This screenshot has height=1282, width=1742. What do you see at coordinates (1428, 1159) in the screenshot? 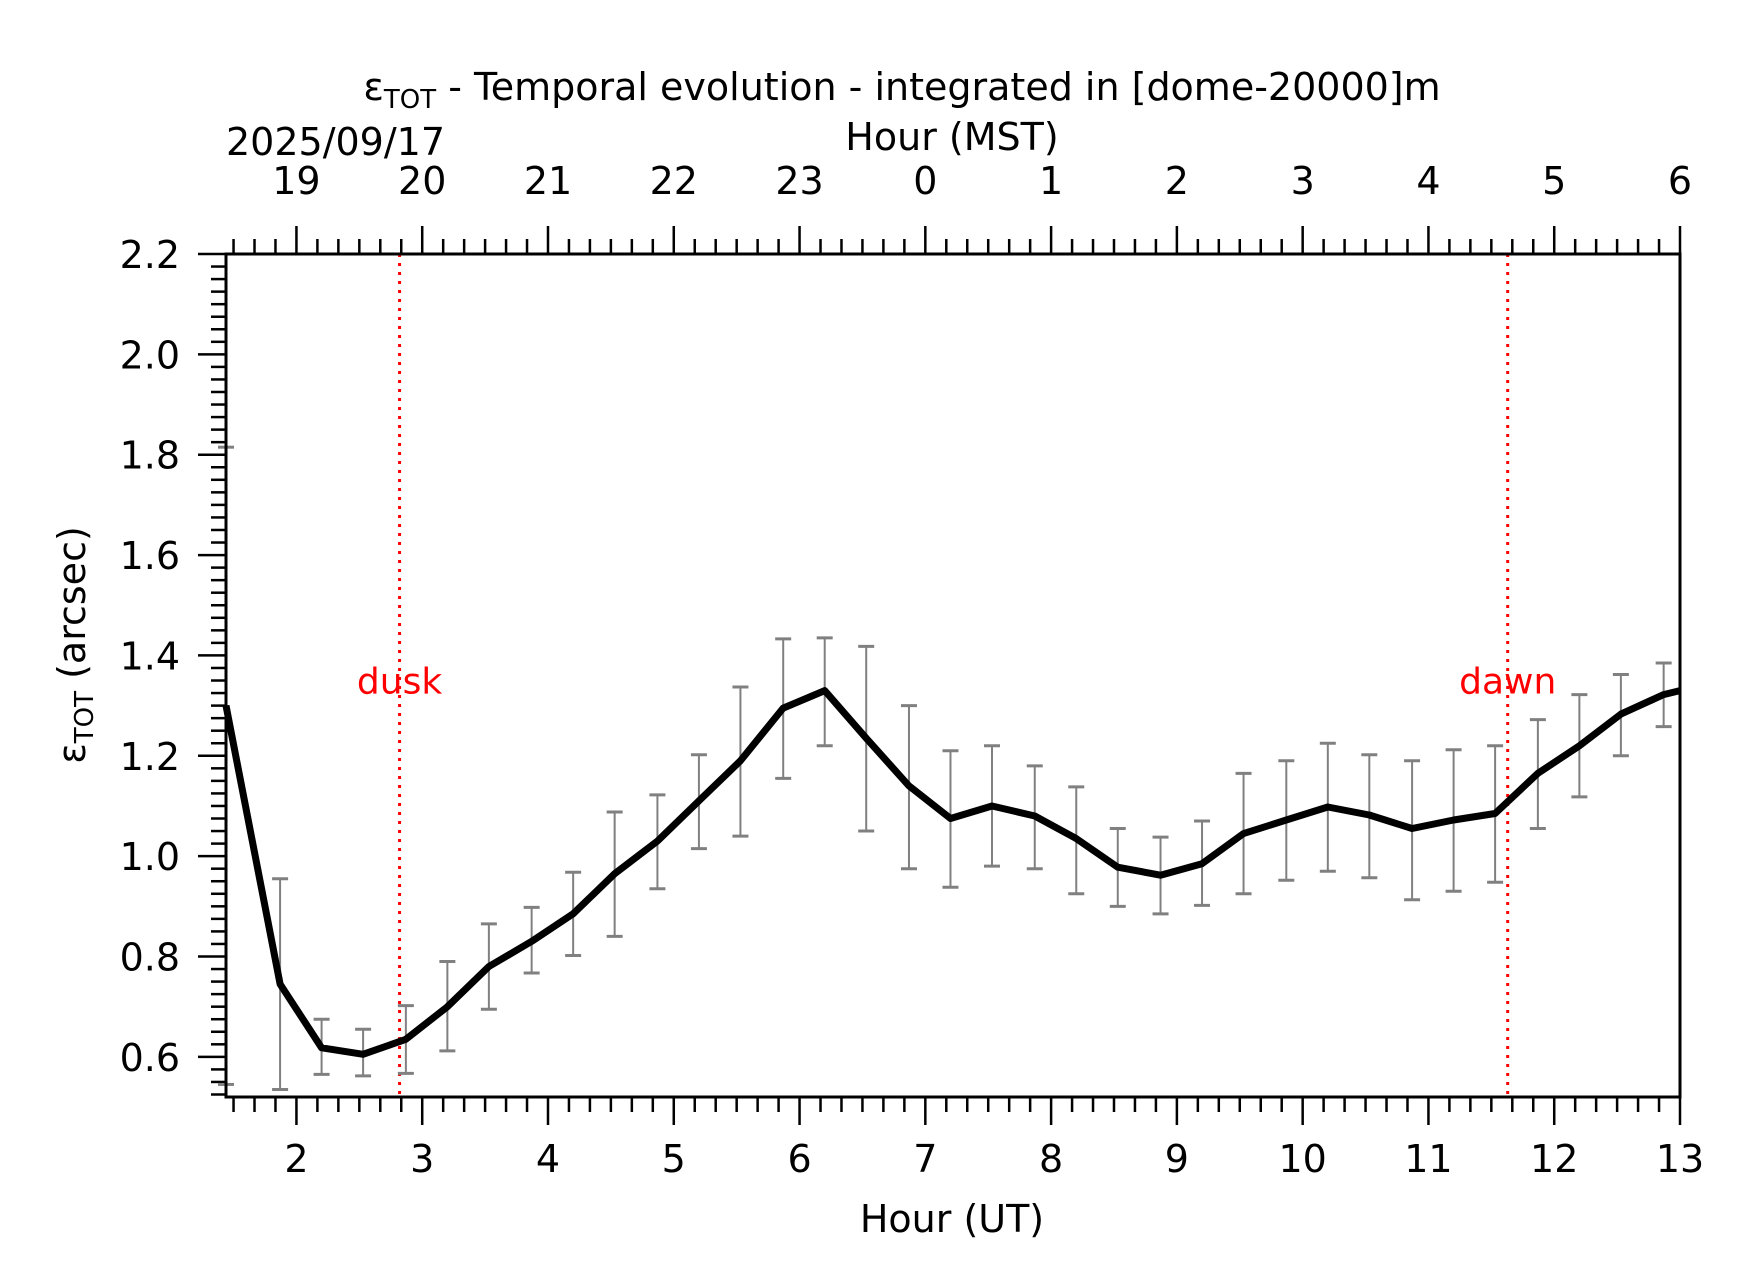
I see `x-tick-label: 11` at bounding box center [1428, 1159].